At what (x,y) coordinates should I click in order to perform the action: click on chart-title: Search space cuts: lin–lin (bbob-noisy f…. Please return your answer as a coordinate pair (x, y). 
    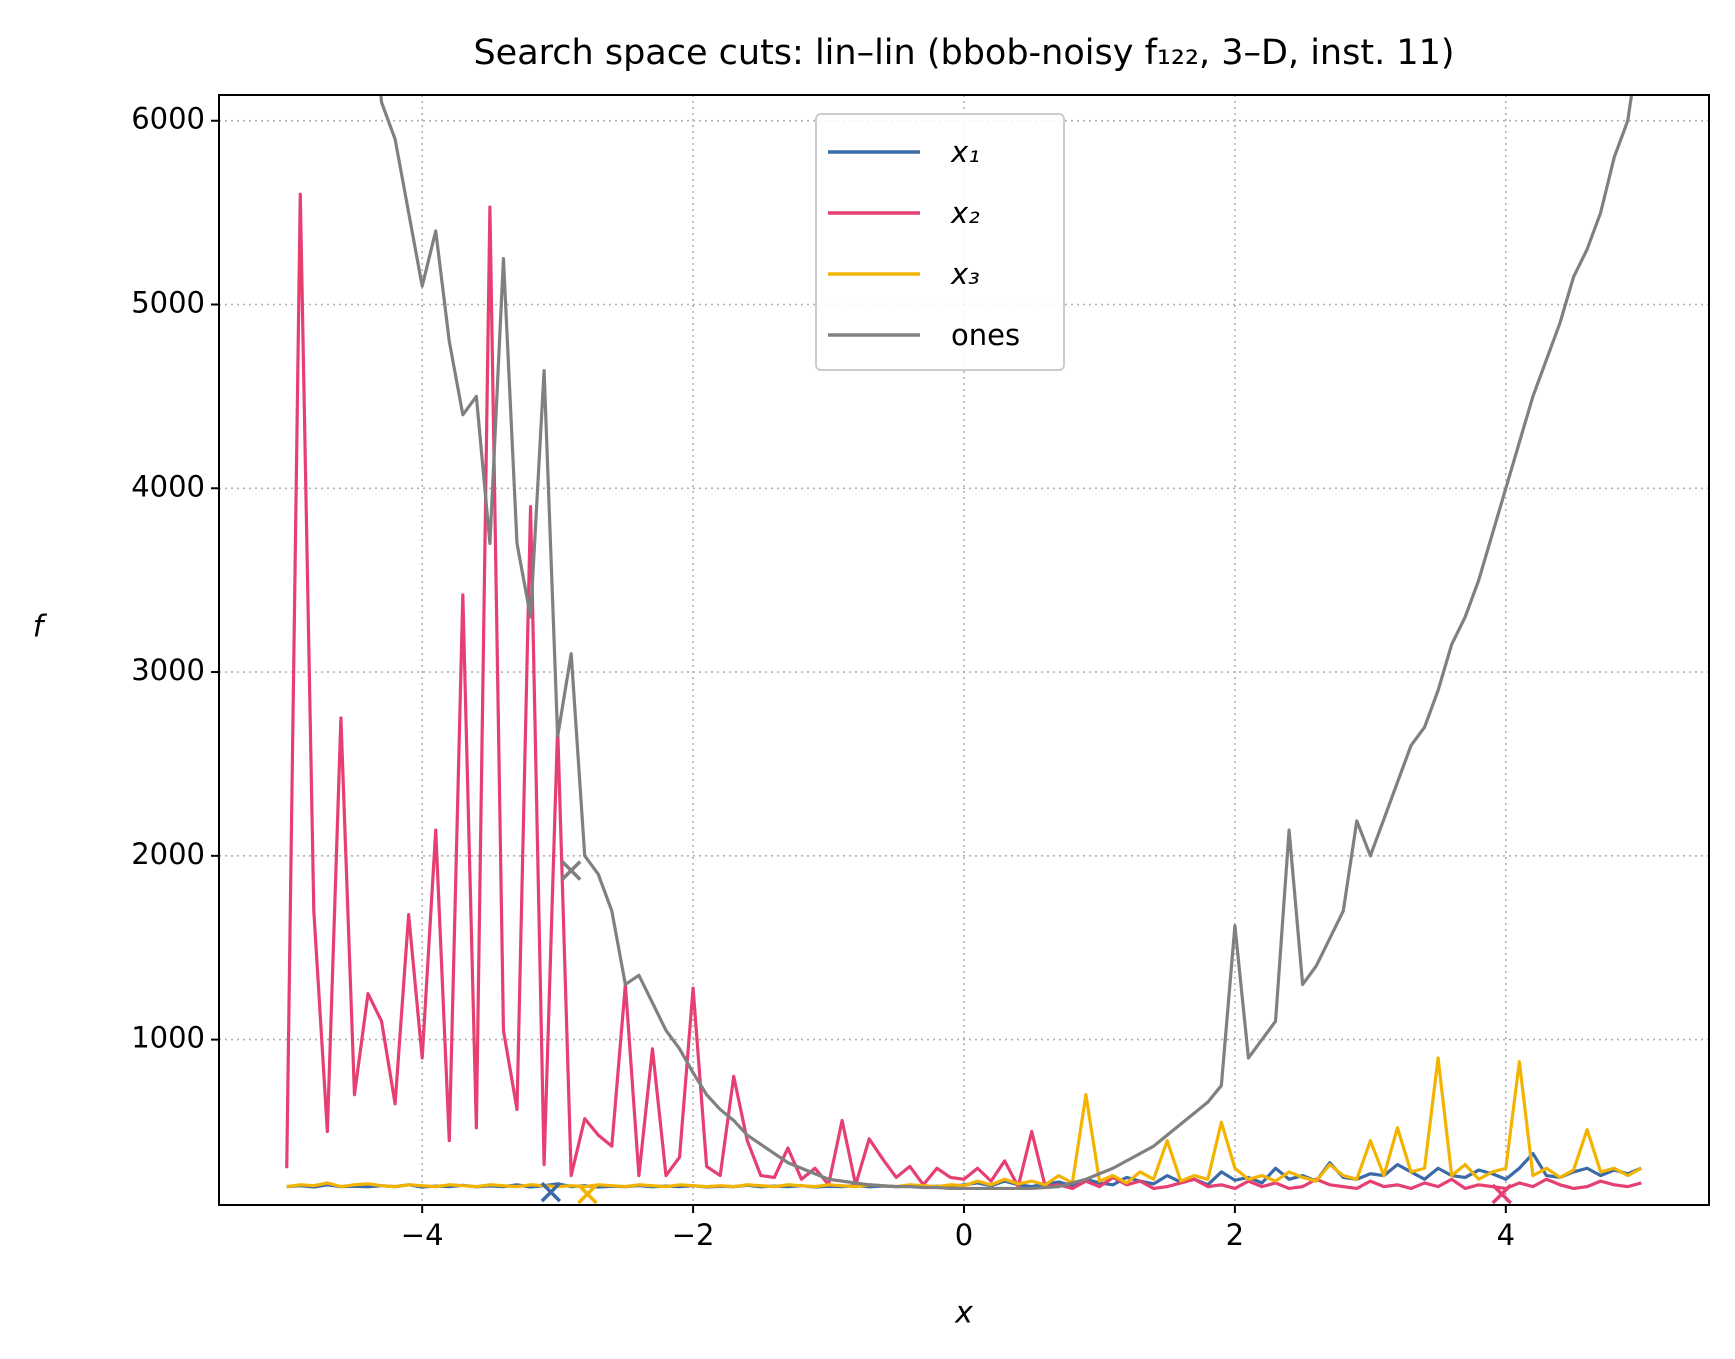
    Looking at the image, I should click on (963, 53).